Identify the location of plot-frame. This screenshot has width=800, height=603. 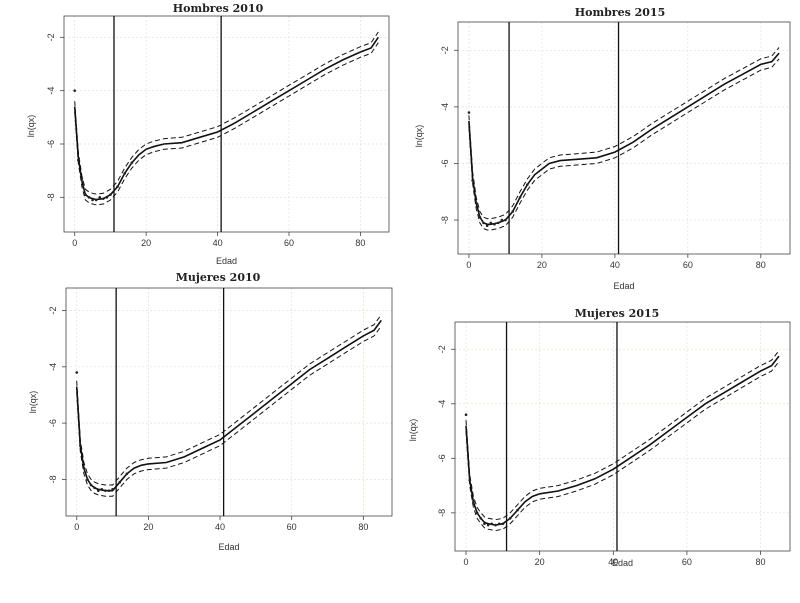
(226, 124).